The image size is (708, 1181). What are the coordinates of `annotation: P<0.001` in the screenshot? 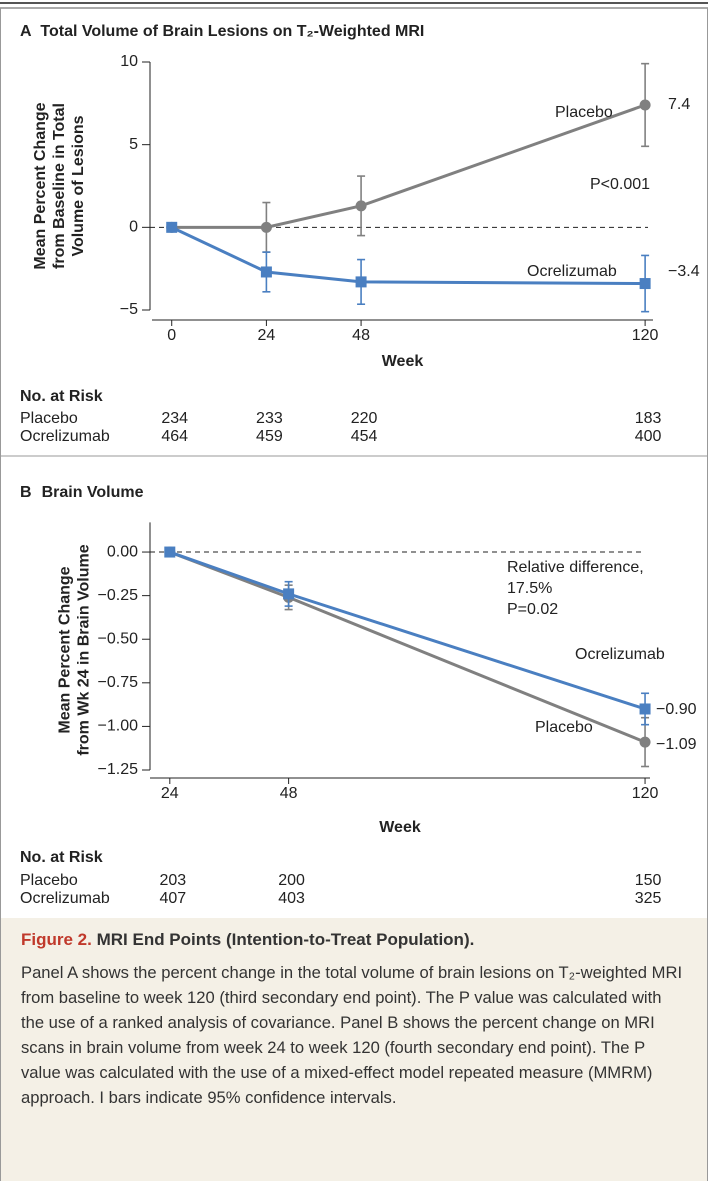 It's located at (620, 184).